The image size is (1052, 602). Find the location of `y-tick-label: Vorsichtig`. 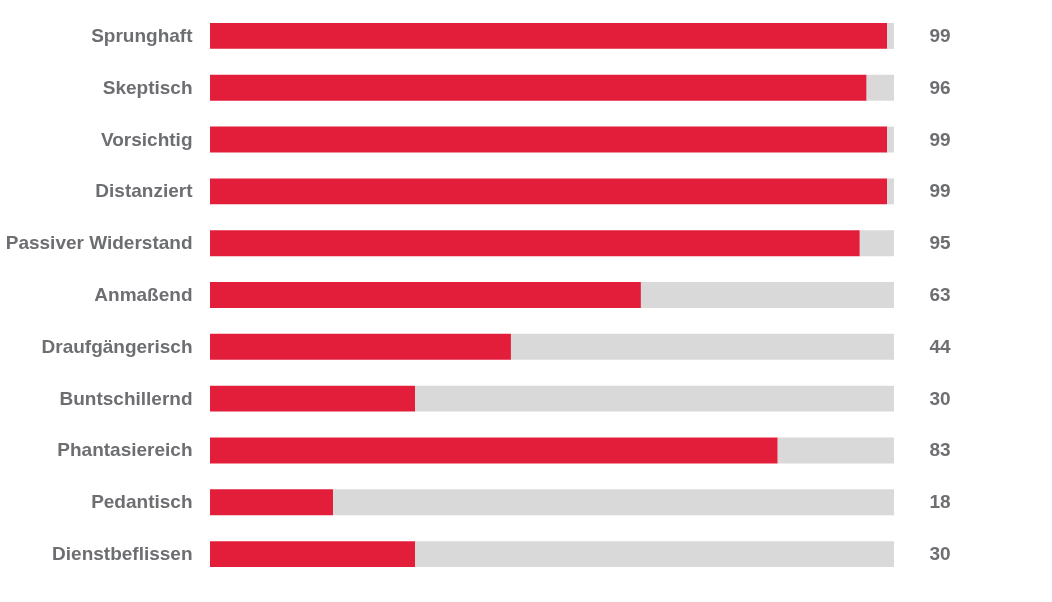

y-tick-label: Vorsichtig is located at coordinates (147, 139).